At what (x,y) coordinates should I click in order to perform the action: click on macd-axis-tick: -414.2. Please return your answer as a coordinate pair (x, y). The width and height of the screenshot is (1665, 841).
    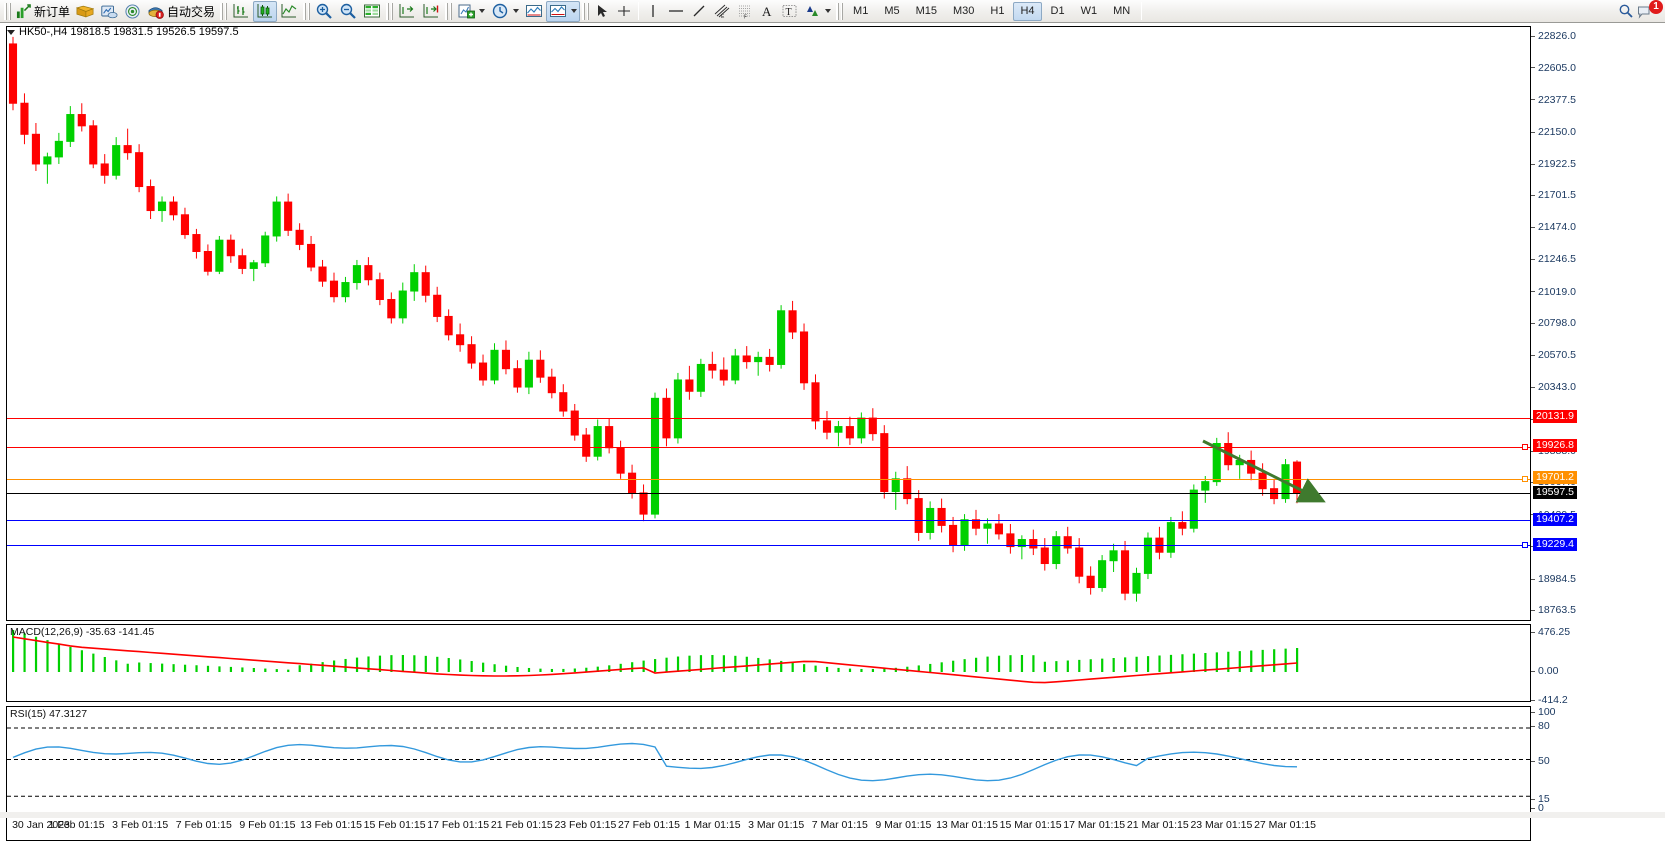
    Looking at the image, I should click on (1597, 700).